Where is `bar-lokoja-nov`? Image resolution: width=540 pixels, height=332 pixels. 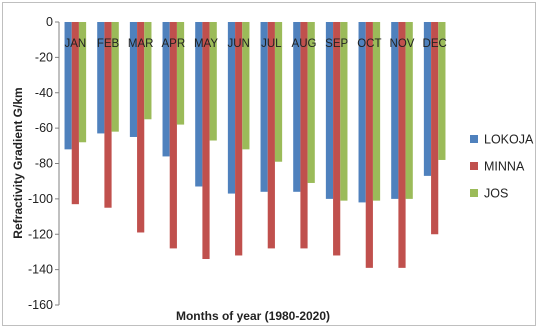
bar-lokoja-nov is located at coordinates (395, 110).